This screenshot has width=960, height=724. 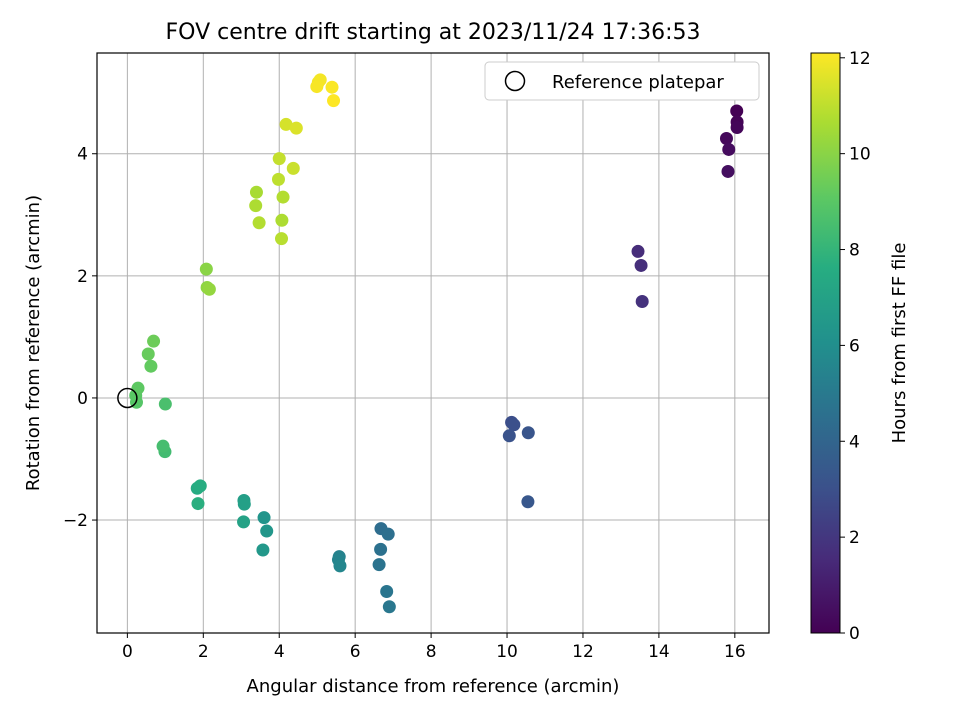 I want to click on legend-box, so click(x=622, y=81).